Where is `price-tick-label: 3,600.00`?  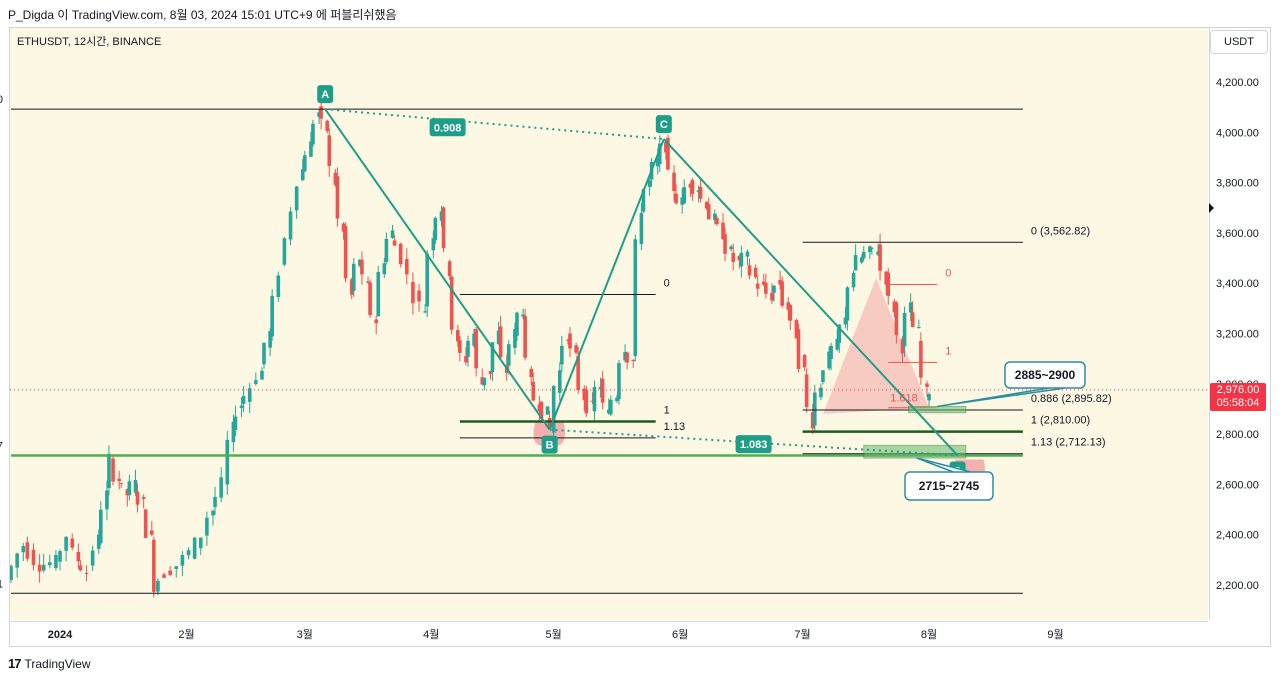
price-tick-label: 3,600.00 is located at coordinates (1237, 234).